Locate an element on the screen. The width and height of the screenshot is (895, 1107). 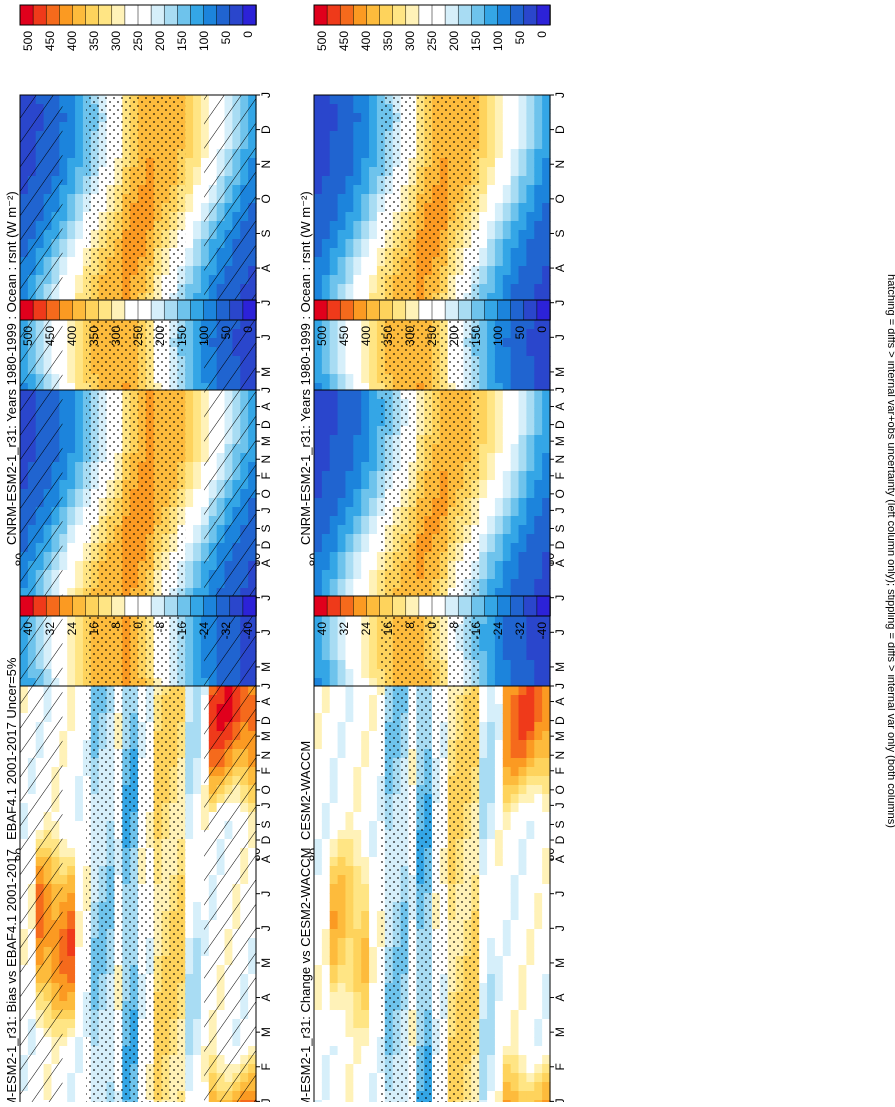
colorbar-label: -40 is located at coordinates (248, 631).